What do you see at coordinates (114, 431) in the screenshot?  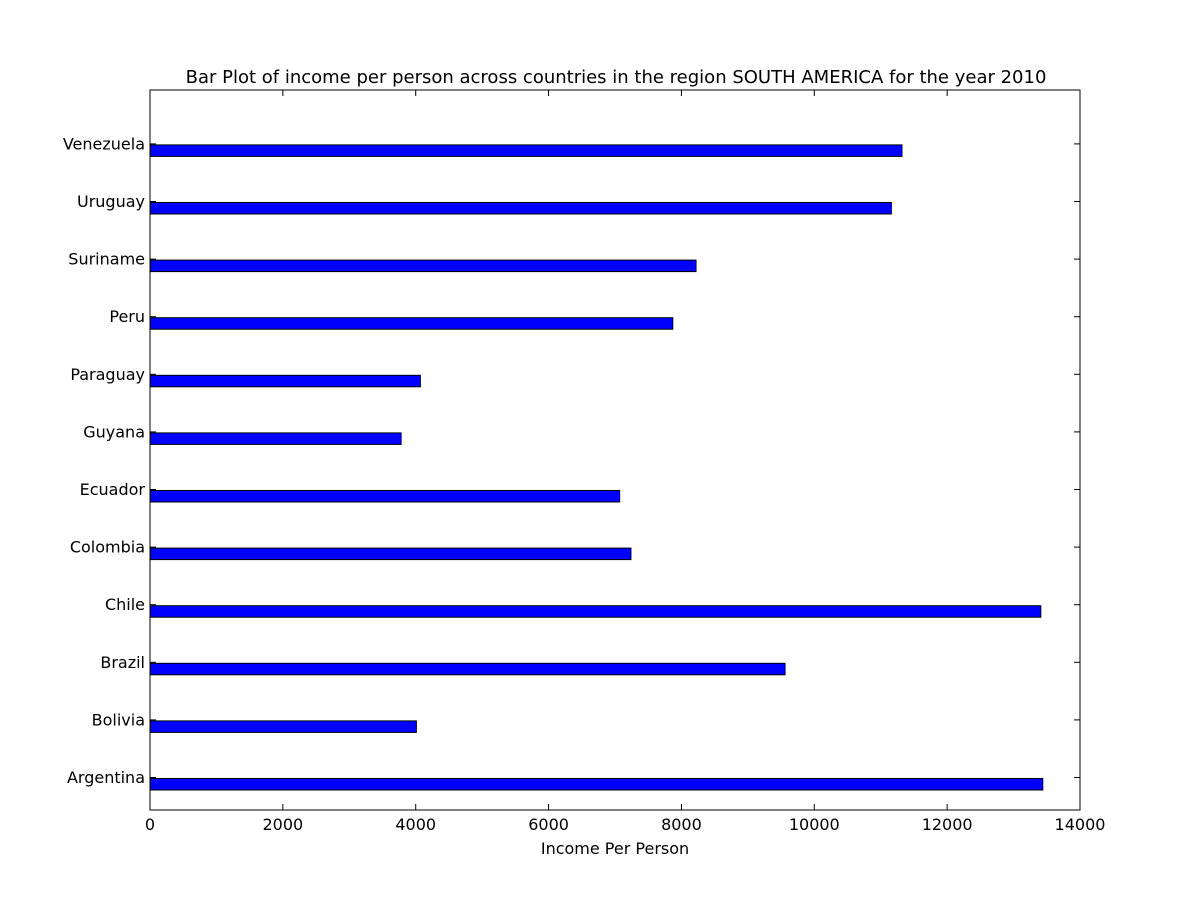 I see `y-tick-label: Guyana` at bounding box center [114, 431].